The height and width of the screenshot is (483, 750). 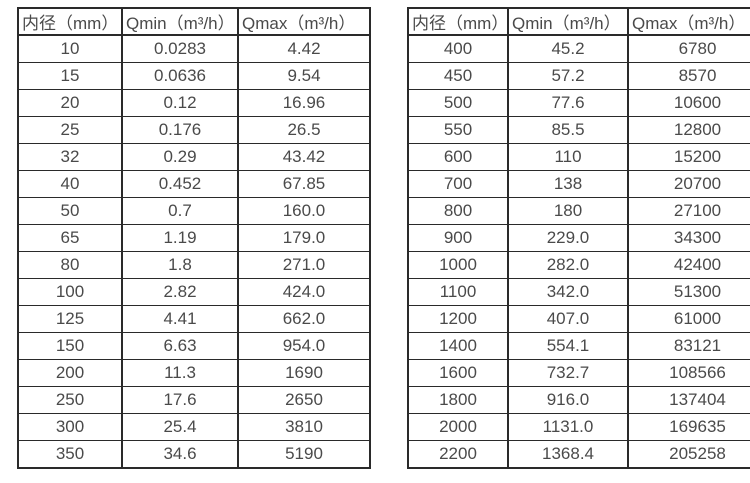 What do you see at coordinates (458, 22) in the screenshot?
I see `column-header: 内径（mm）` at bounding box center [458, 22].